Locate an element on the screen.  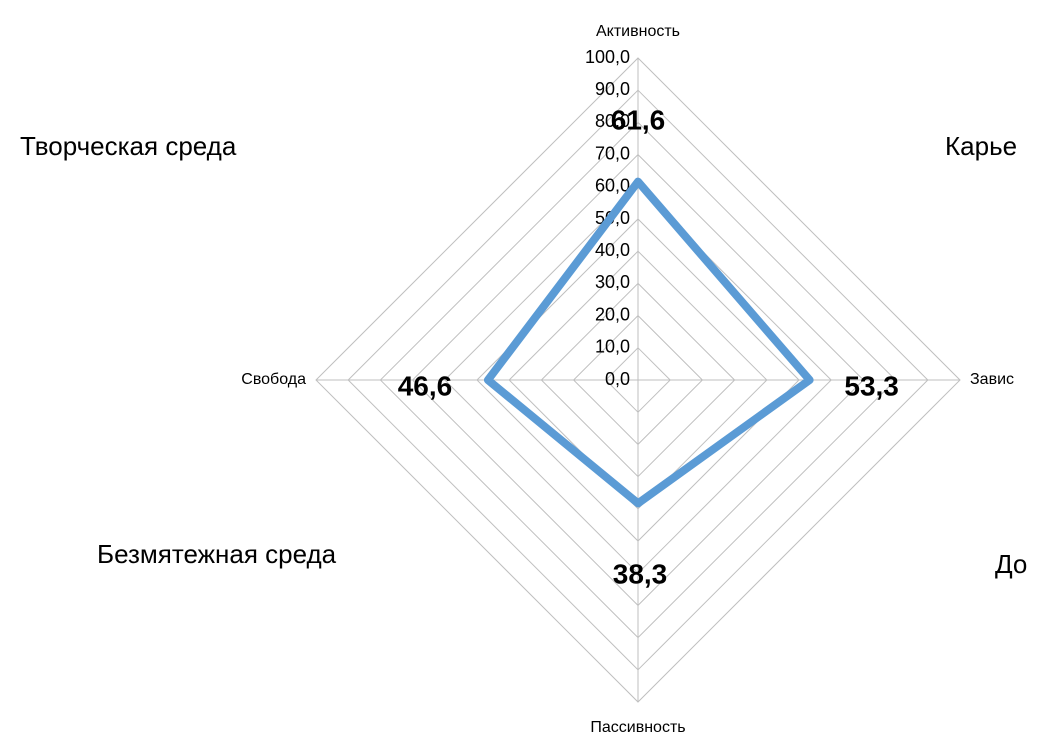
data-label: 61,6 is located at coordinates (638, 119).